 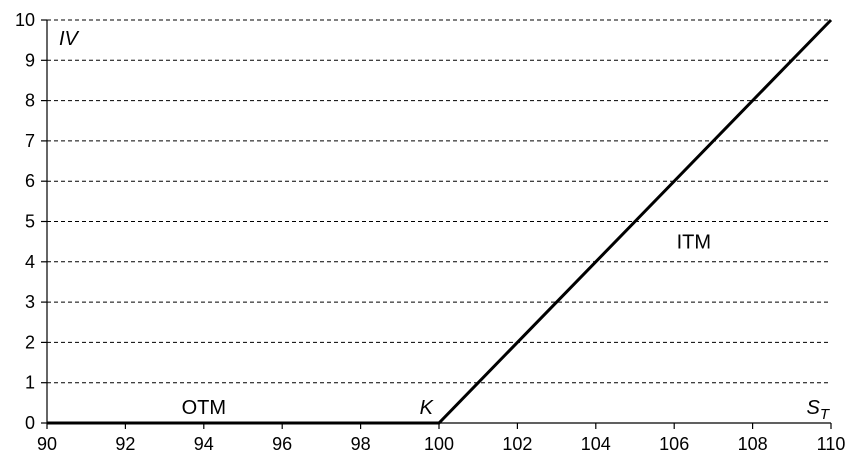 What do you see at coordinates (831, 444) in the screenshot?
I see `x-tick-label: 110` at bounding box center [831, 444].